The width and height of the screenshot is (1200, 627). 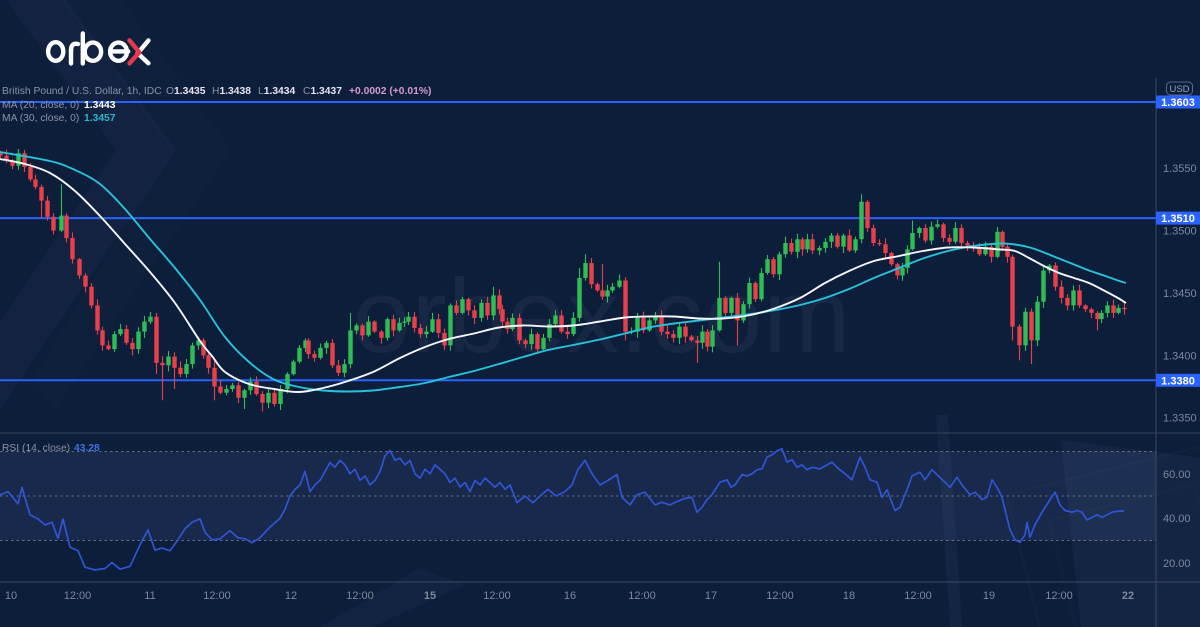 What do you see at coordinates (1179, 89) in the screenshot?
I see `svg-text: USD` at bounding box center [1179, 89].